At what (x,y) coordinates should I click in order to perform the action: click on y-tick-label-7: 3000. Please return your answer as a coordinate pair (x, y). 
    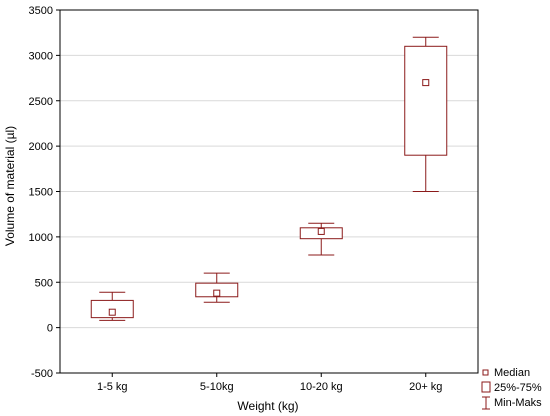
    Looking at the image, I should click on (41, 56).